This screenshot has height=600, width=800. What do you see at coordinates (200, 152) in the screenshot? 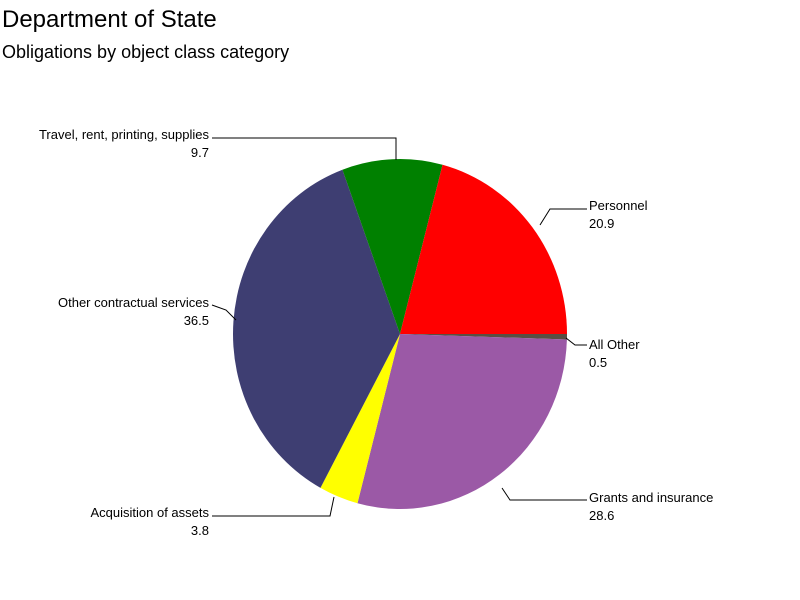
I see `slice-value-label: 9.7` at bounding box center [200, 152].